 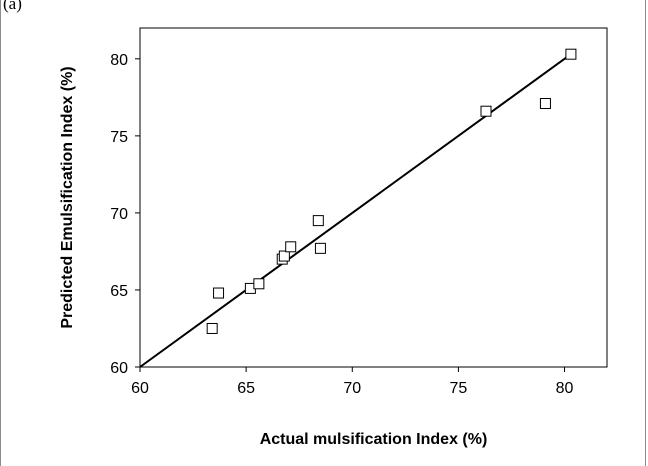 I want to click on y-tick-label: 65, so click(x=119, y=291).